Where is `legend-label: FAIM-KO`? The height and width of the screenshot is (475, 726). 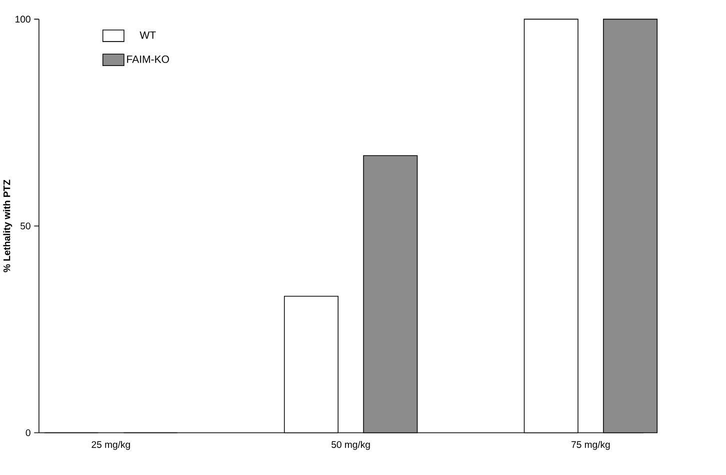
legend-label: FAIM-KO is located at coordinates (148, 59).